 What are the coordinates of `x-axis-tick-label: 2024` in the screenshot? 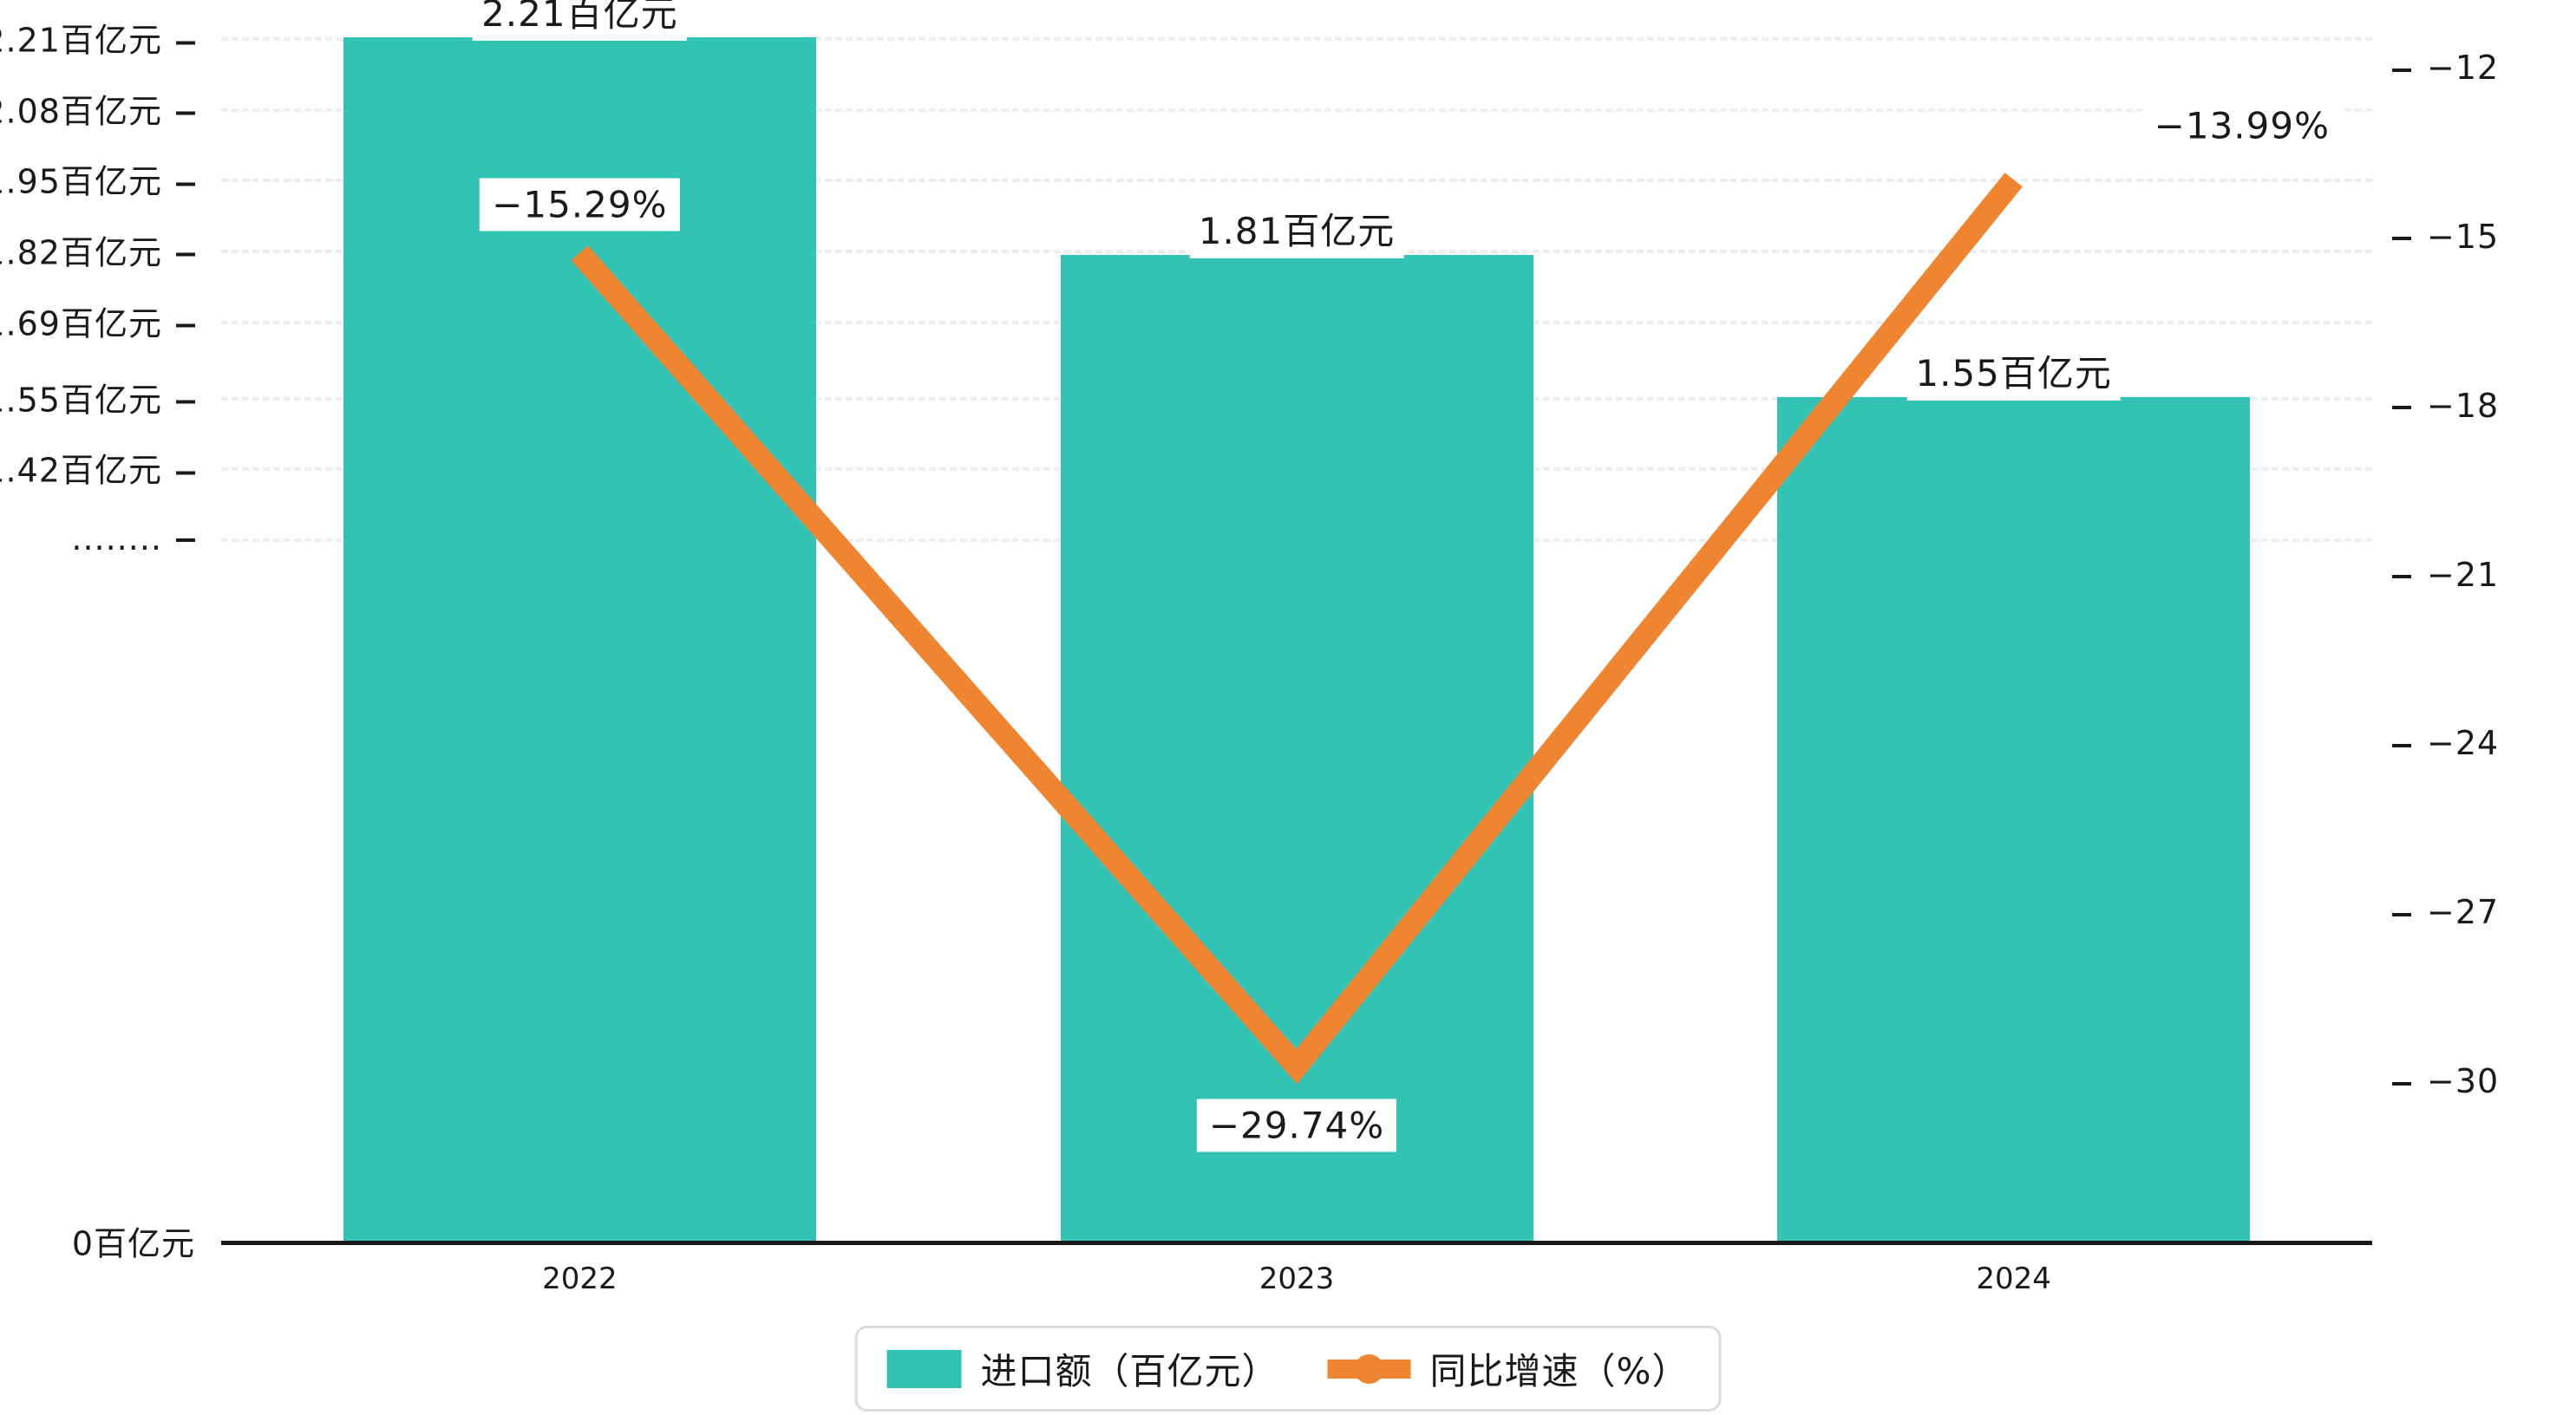 It's located at (2013, 1279).